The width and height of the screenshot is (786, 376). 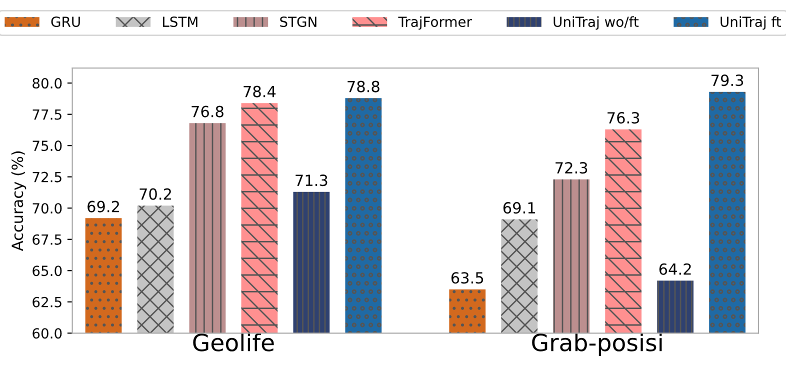 What do you see at coordinates (47, 271) in the screenshot?
I see `y-tick-label: 65.0` at bounding box center [47, 271].